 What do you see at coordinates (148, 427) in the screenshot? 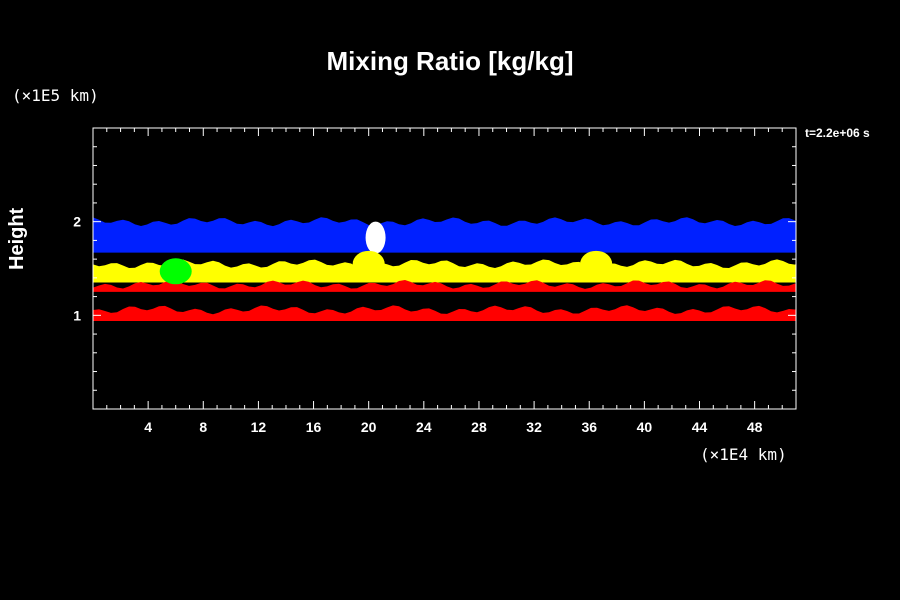
I see `x-tick-label: 4` at bounding box center [148, 427].